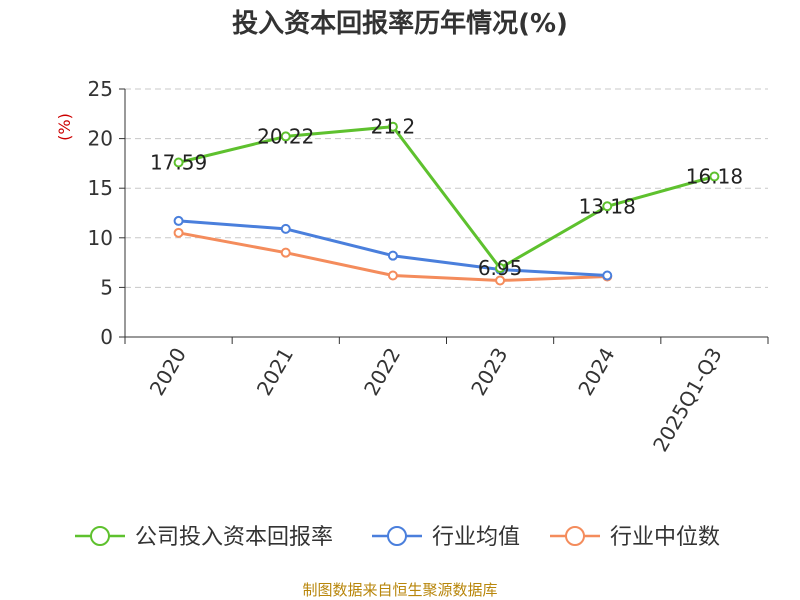 The width and height of the screenshot is (800, 600). I want to click on x-tick-label: 2023, so click(489, 372).